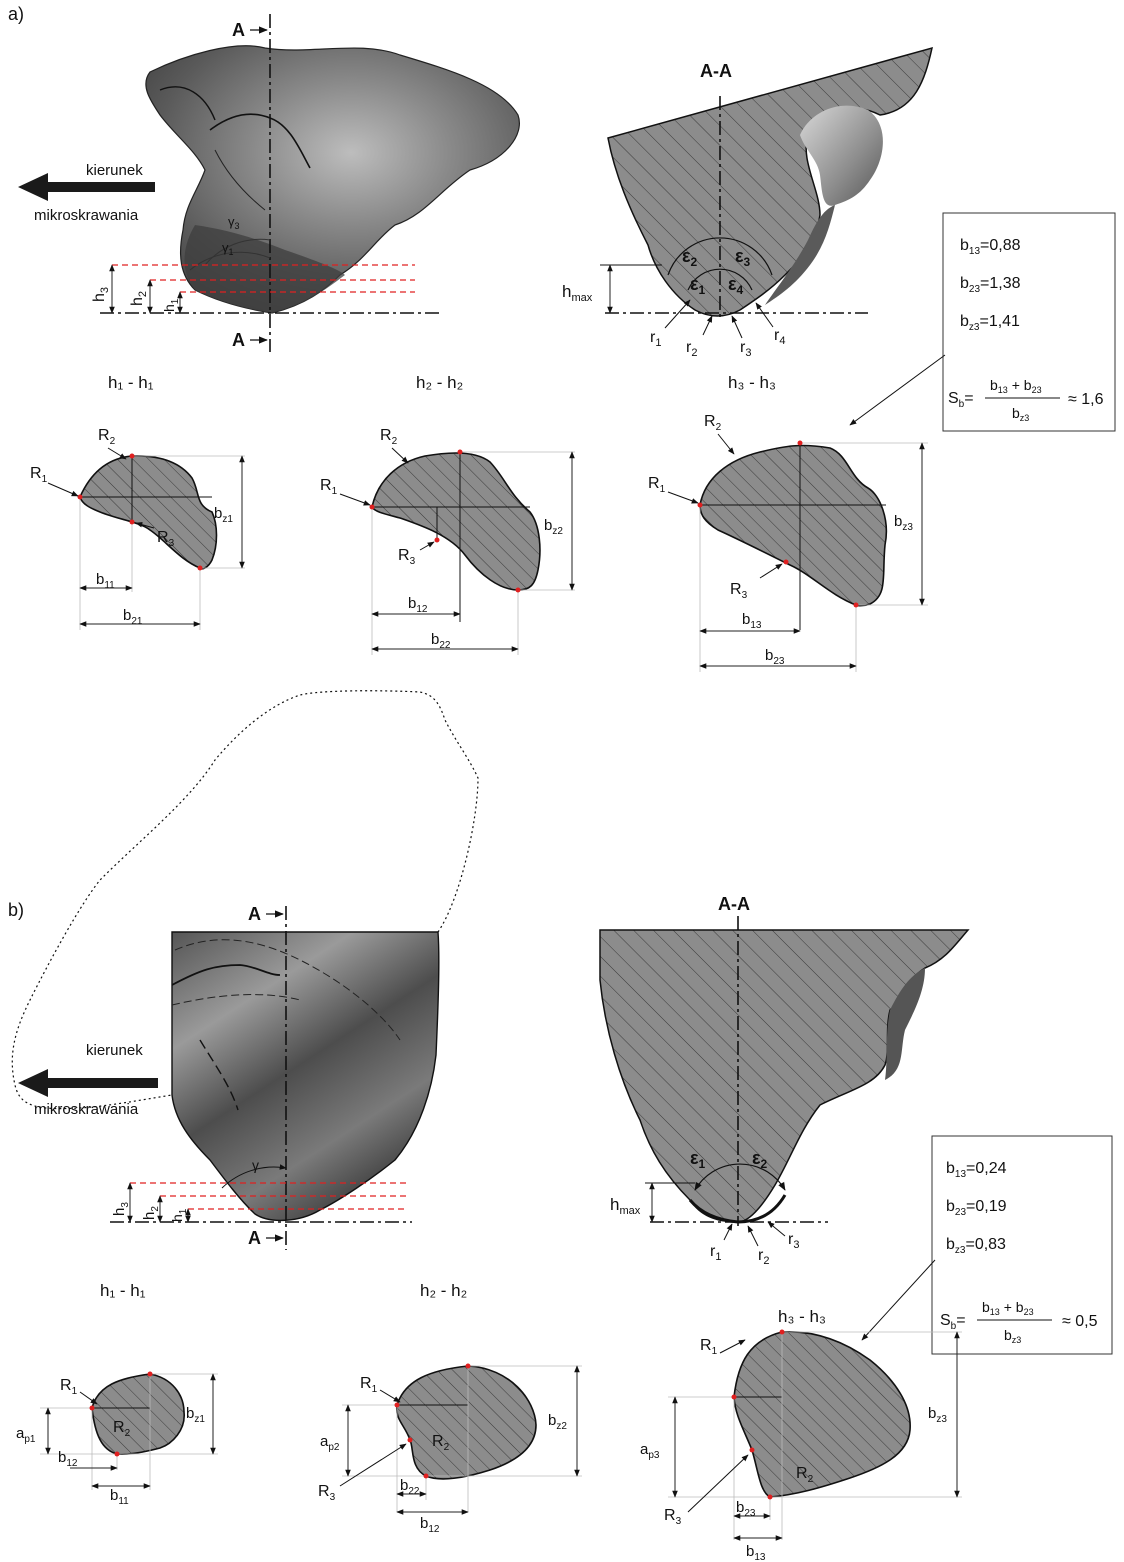  What do you see at coordinates (330, 1443) in the screenshot?
I see `svg-text: ap2` at bounding box center [330, 1443].